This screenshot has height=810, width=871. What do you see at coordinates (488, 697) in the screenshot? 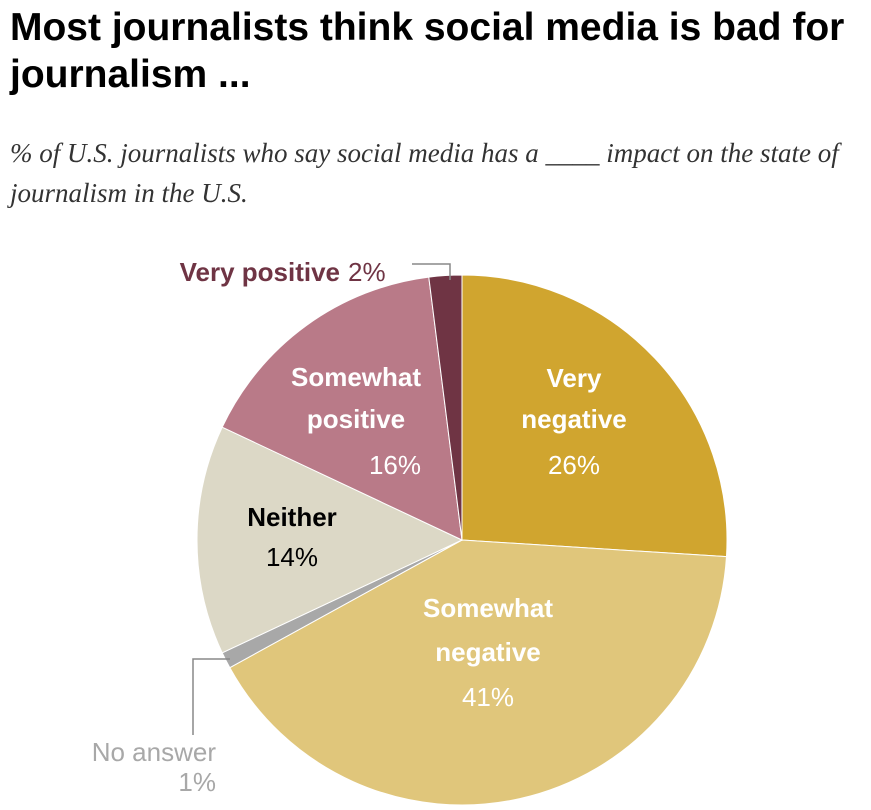
I see `somewhat-negative-value-label: 41%` at bounding box center [488, 697].